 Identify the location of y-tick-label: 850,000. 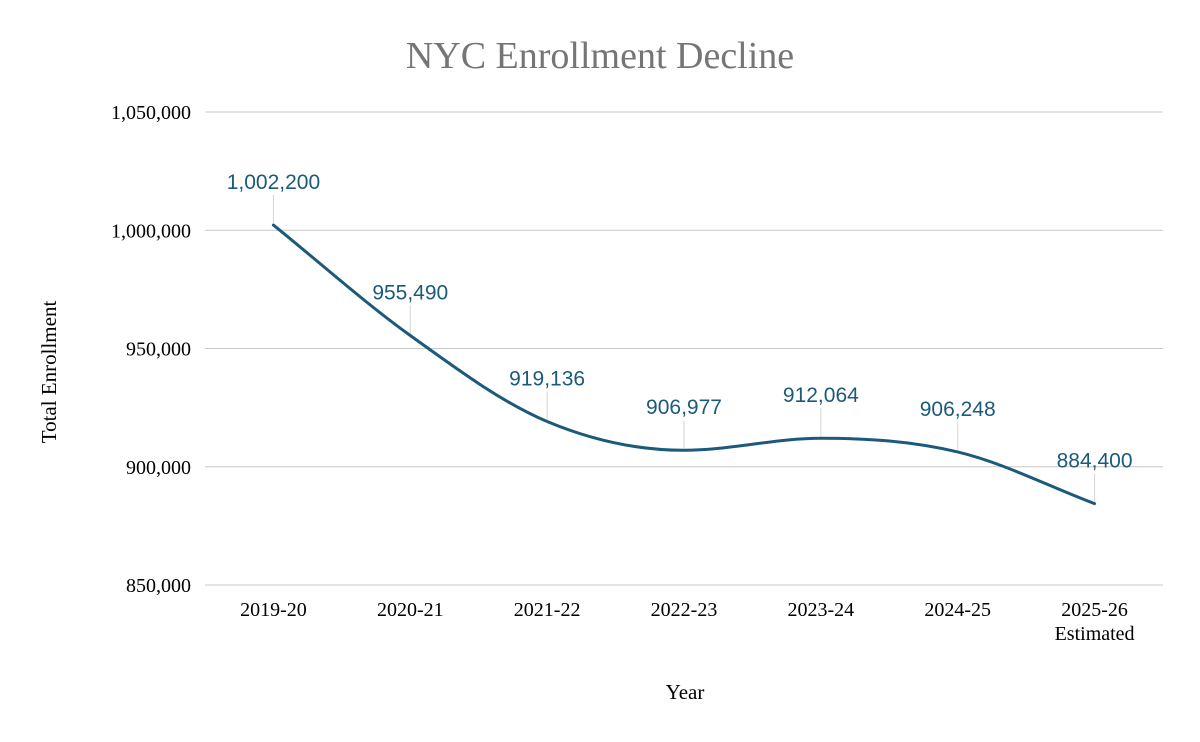
(158, 586).